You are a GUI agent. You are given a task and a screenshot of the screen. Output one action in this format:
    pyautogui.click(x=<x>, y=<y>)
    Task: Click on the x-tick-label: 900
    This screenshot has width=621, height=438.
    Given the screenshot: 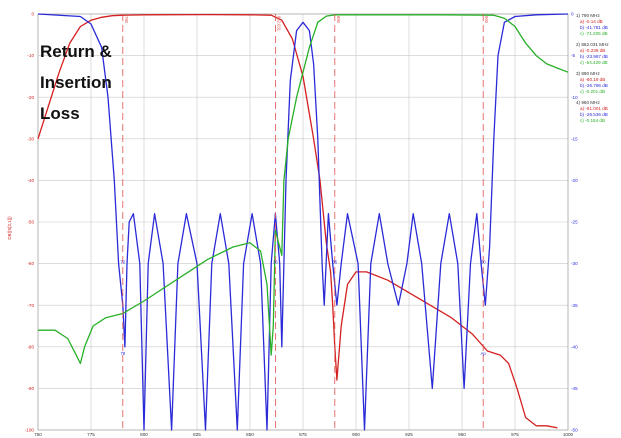 What is the action you would take?
    pyautogui.click(x=356, y=434)
    